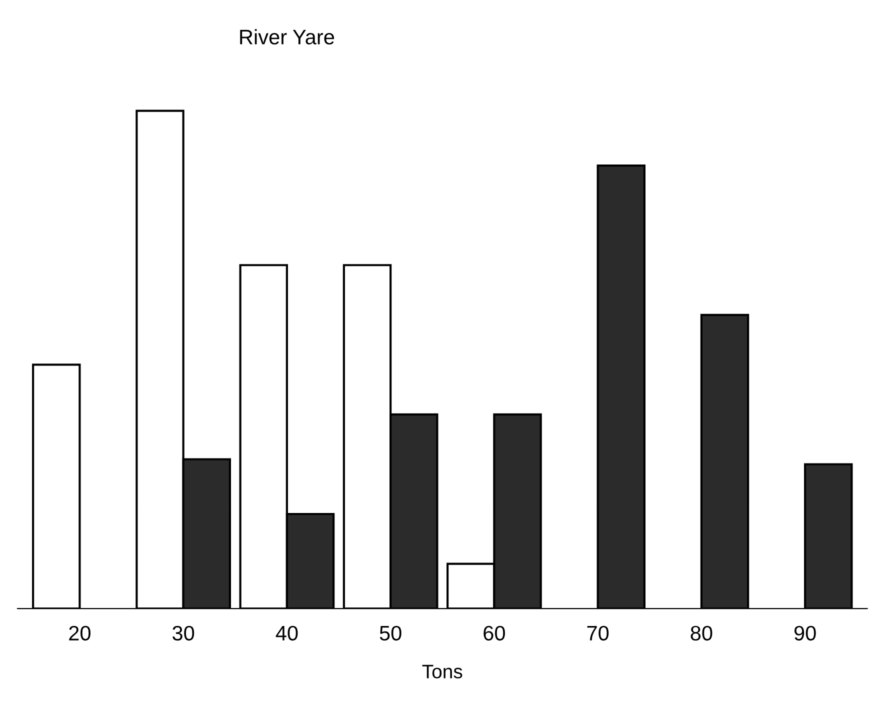  I want to click on x-tick-label: 40, so click(287, 633).